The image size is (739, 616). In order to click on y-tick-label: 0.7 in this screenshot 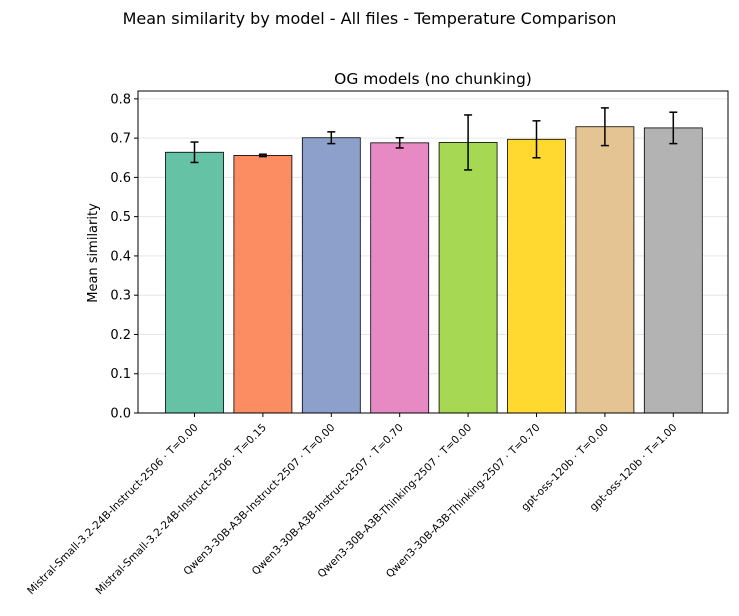, I will do `click(120, 139)`.